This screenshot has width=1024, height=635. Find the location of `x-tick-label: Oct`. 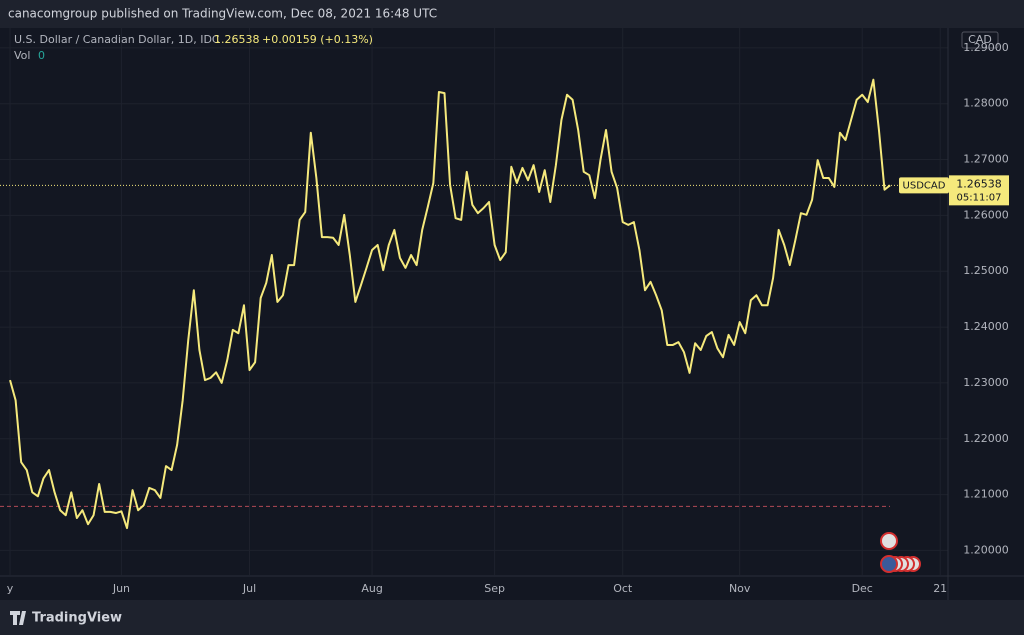

x-tick-label: Oct is located at coordinates (623, 588).